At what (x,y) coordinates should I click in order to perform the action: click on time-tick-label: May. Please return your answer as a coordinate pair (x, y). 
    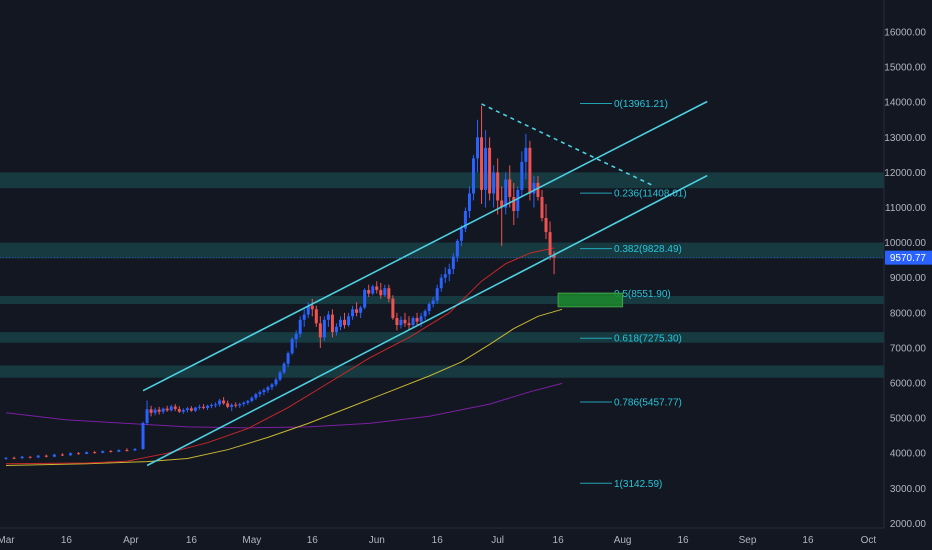
    Looking at the image, I should click on (251, 540).